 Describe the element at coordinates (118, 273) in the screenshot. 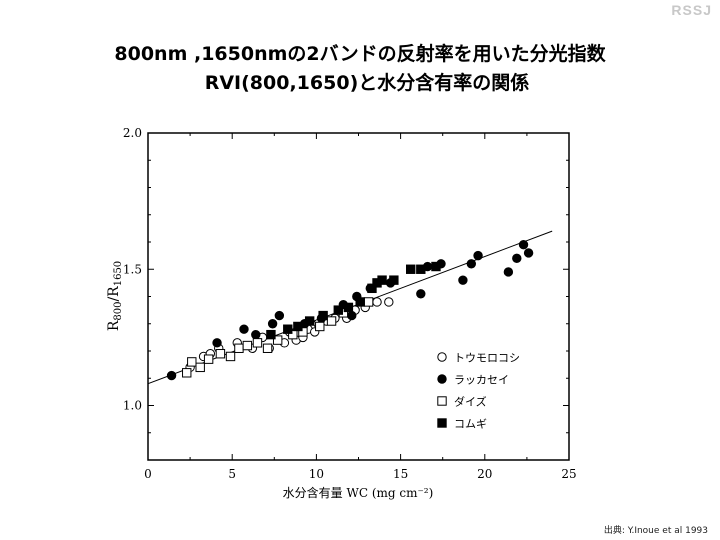

I see `y-axis-label-sub-1650: 1650` at that location.